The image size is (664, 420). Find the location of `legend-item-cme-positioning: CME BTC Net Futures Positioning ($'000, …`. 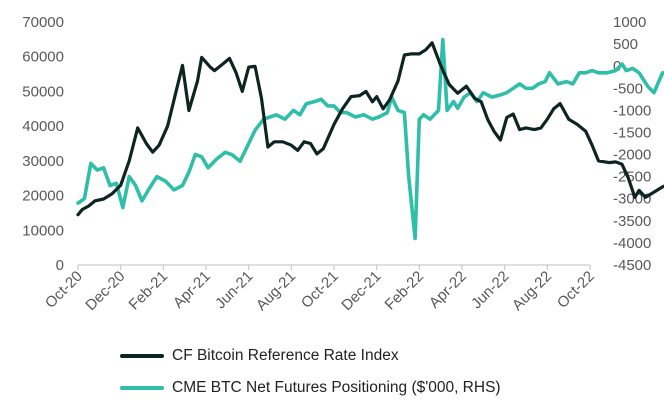

legend-item-cme-positioning: CME BTC Net Futures Positioning ($'000, … is located at coordinates (310, 388).